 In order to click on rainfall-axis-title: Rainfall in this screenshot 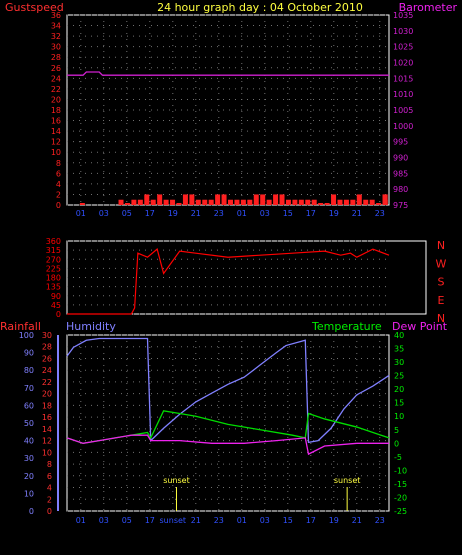, I will do `click(20, 326)`.